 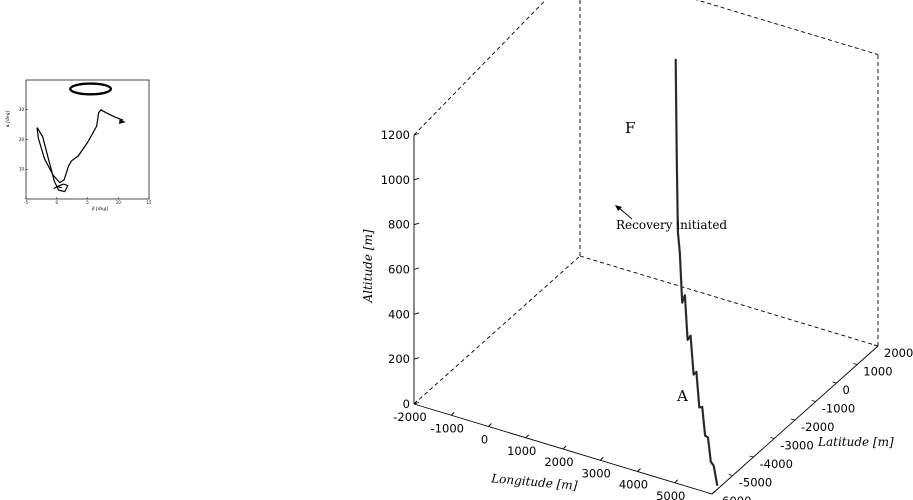 I want to click on latitude-tick-label: -3000, so click(x=796, y=446).